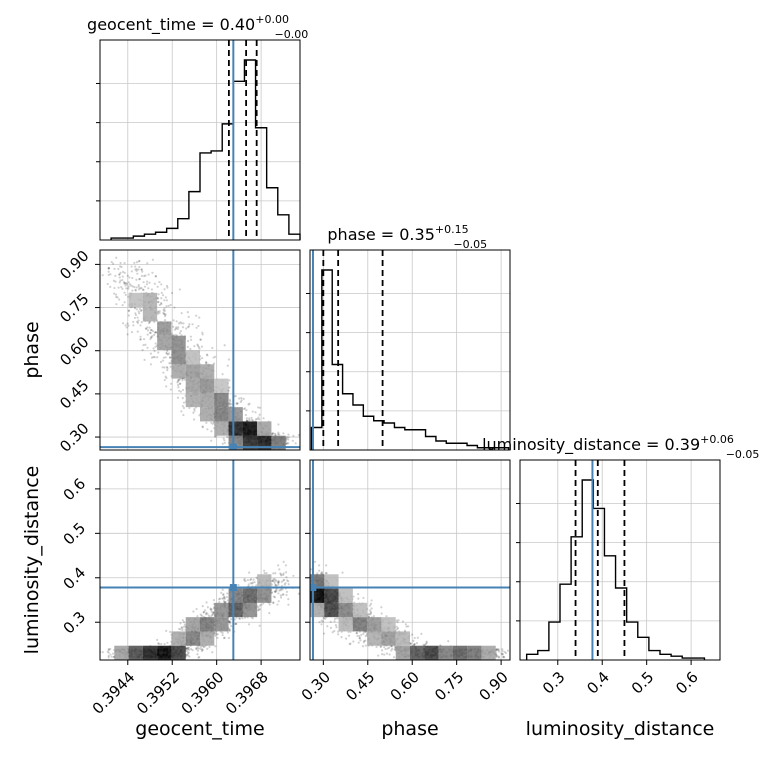 Image resolution: width=760 pixels, height=760 pixels. What do you see at coordinates (620, 729) in the screenshot?
I see `xaxis-label-luminosity_distance: luminosity_distance` at bounding box center [620, 729].